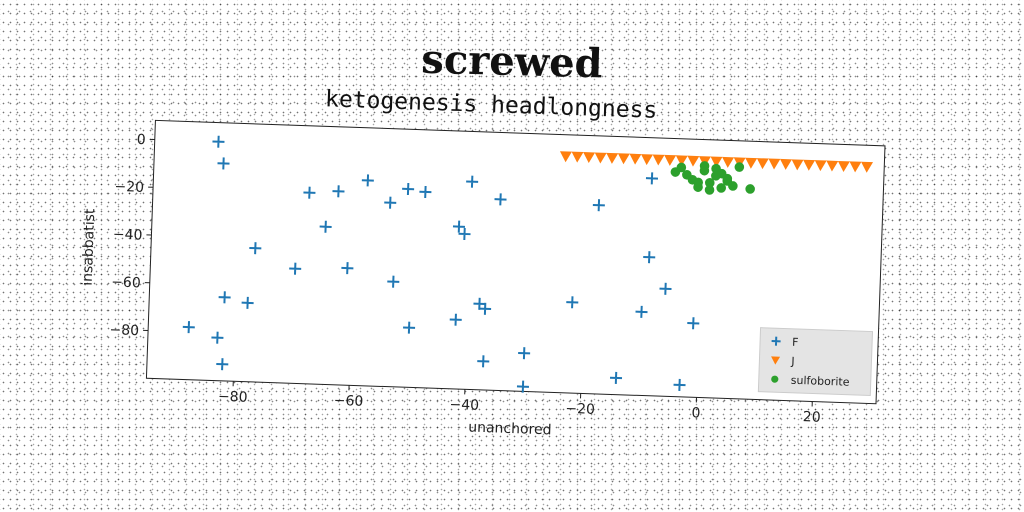 The height and width of the screenshot is (512, 1024). I want to click on x-tick-label: −60, so click(348, 401).